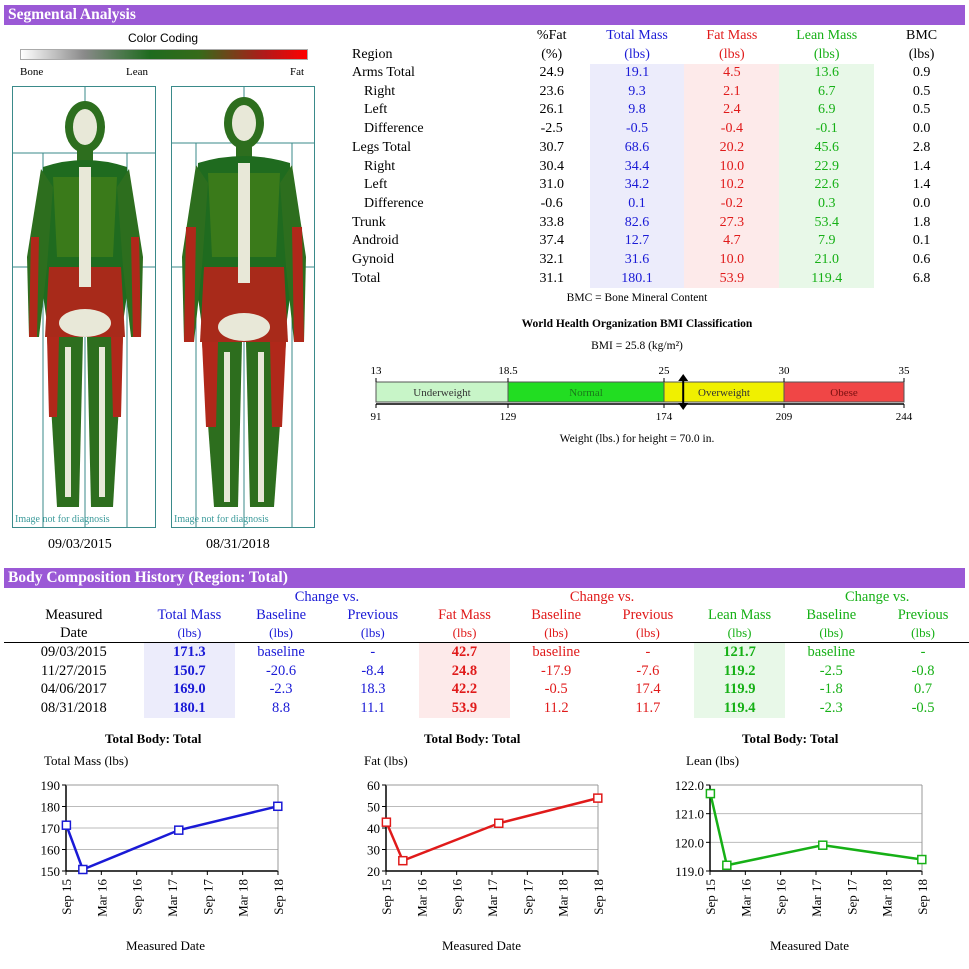 This screenshot has width=969, height=969. I want to click on segmental-row: Arms Total 24.9 19.1 4.5 13.6 0.9, so click(660, 73).